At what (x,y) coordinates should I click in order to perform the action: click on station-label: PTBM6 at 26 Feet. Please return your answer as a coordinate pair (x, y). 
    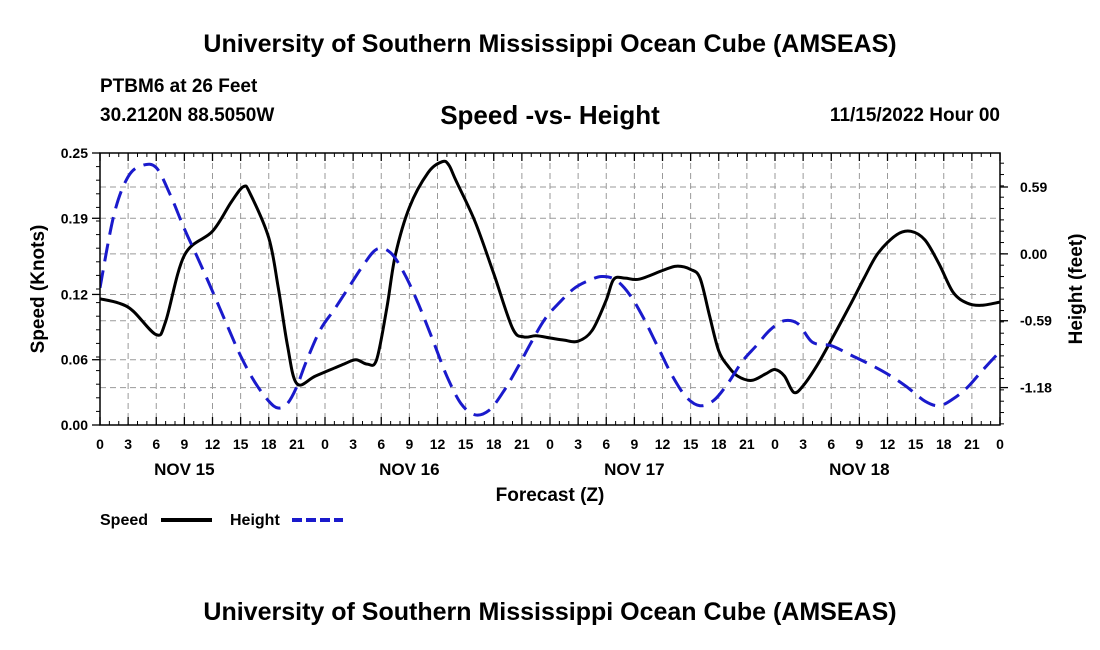
    Looking at the image, I should click on (179, 86).